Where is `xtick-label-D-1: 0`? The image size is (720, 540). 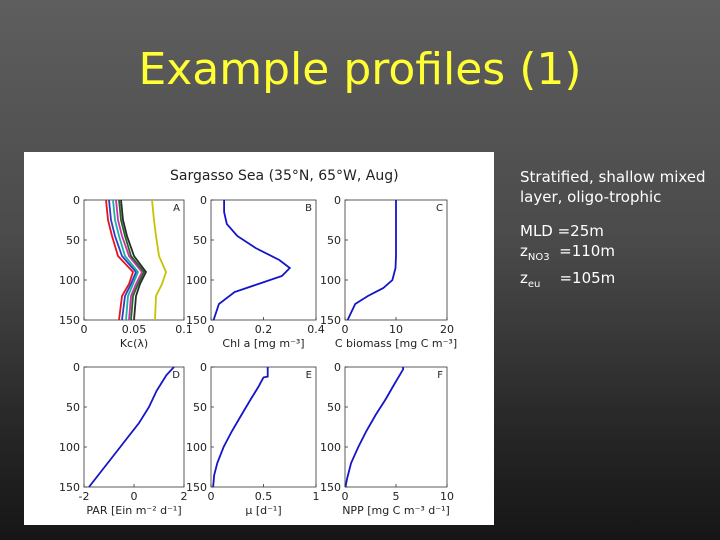 xtick-label-D-1: 0 is located at coordinates (134, 496).